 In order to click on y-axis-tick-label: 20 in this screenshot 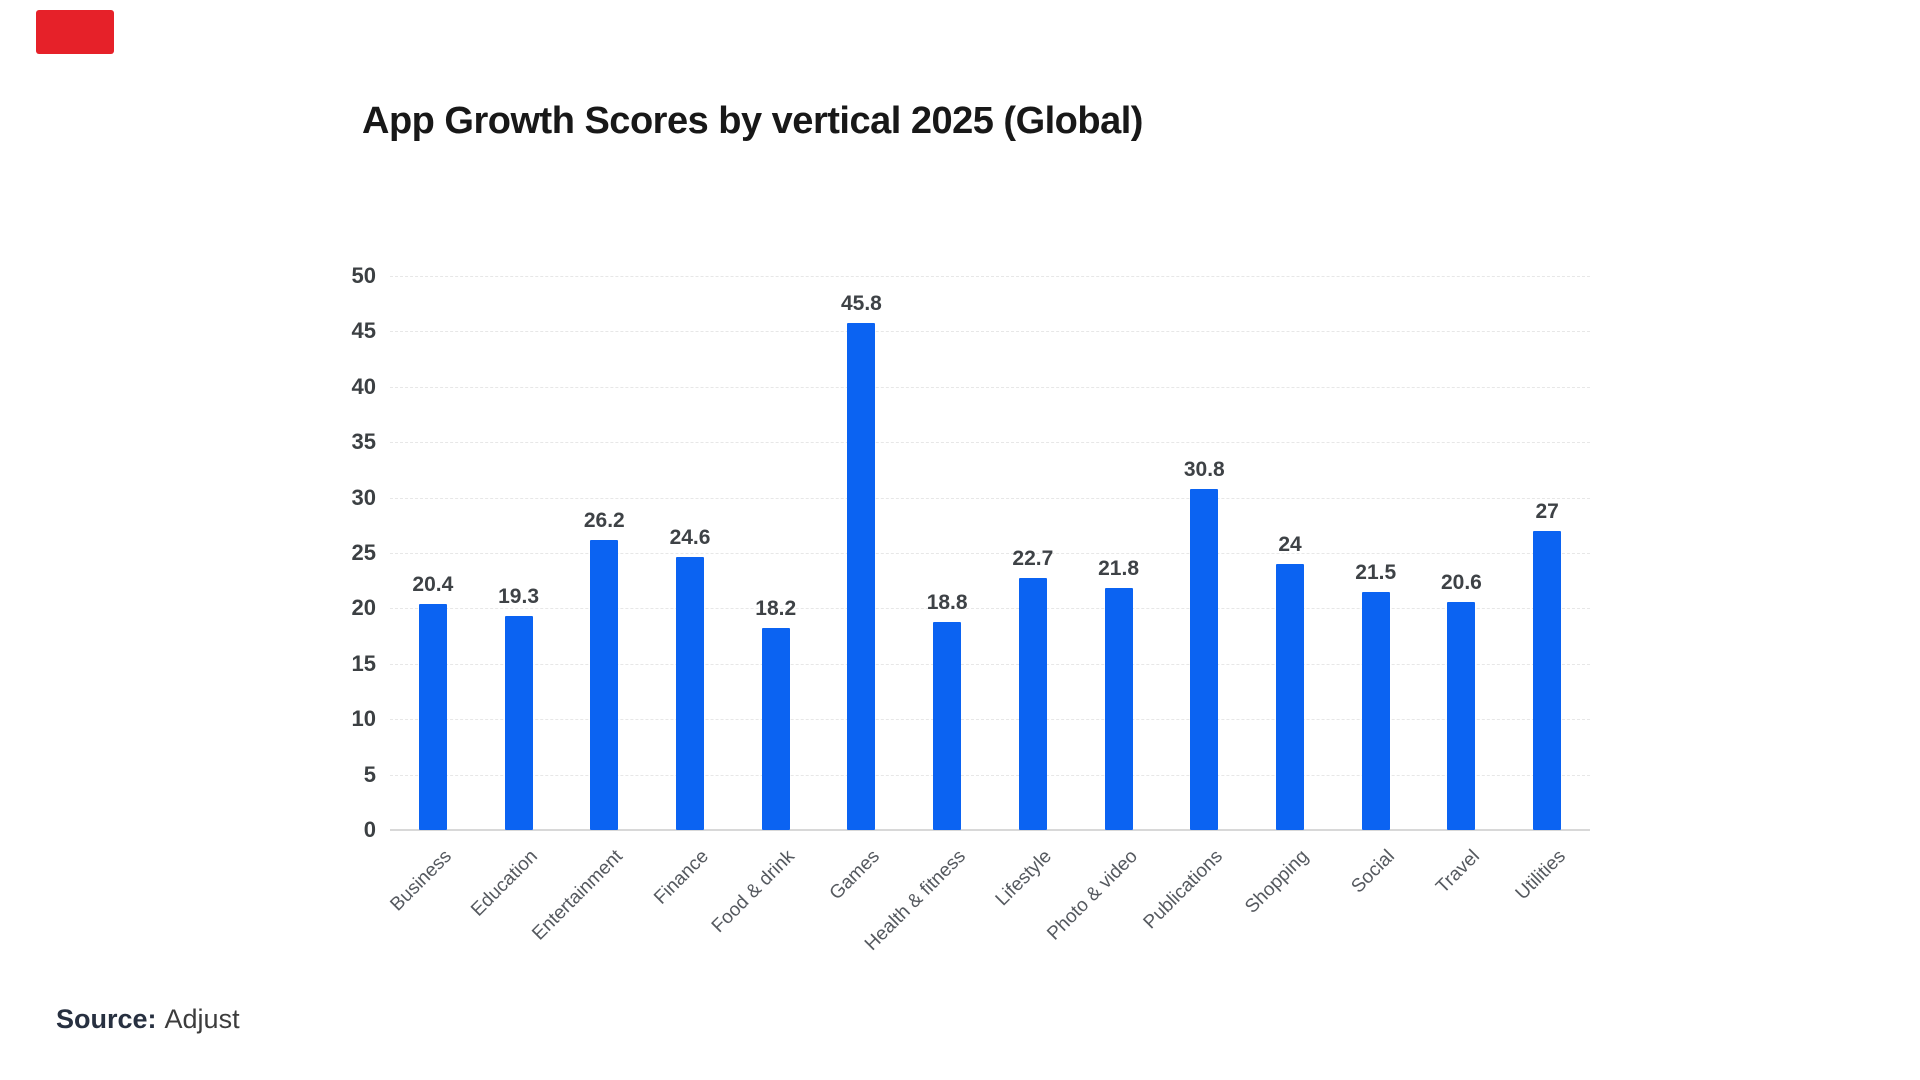, I will do `click(363, 608)`.